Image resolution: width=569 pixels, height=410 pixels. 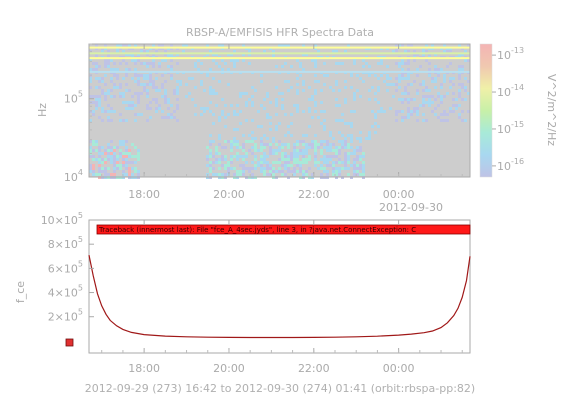 What do you see at coordinates (42, 110) in the screenshot?
I see `spectrogram-y-axis-label: Hz` at bounding box center [42, 110].